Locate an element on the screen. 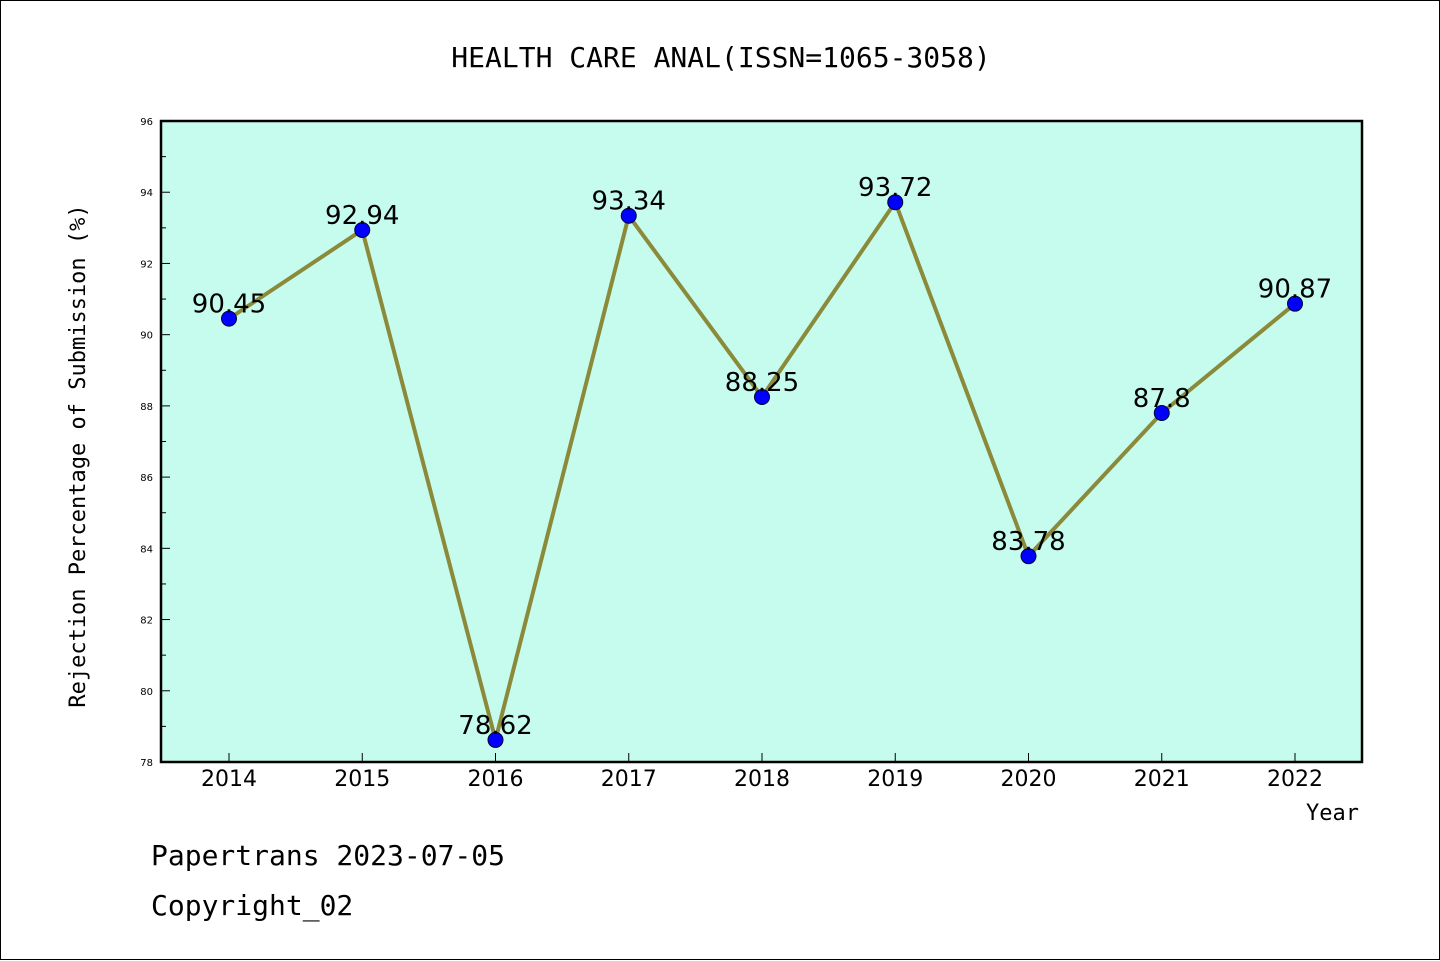 The height and width of the screenshot is (961, 1440). data-label: 90.87 is located at coordinates (1295, 290).